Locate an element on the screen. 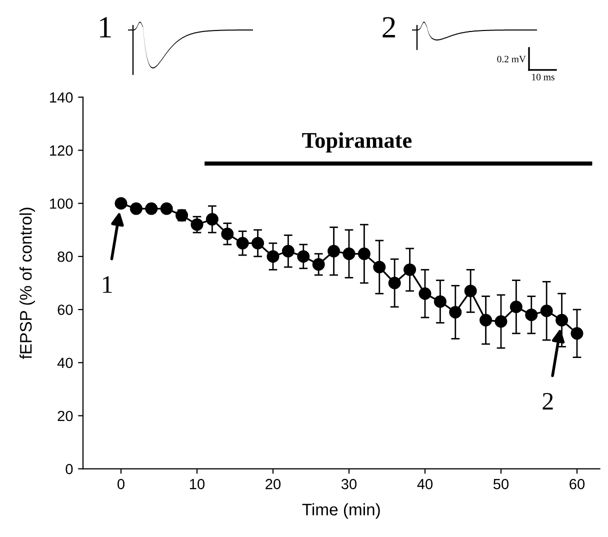 This screenshot has width=608, height=537. y-tick-label: 20 is located at coordinates (65, 416).